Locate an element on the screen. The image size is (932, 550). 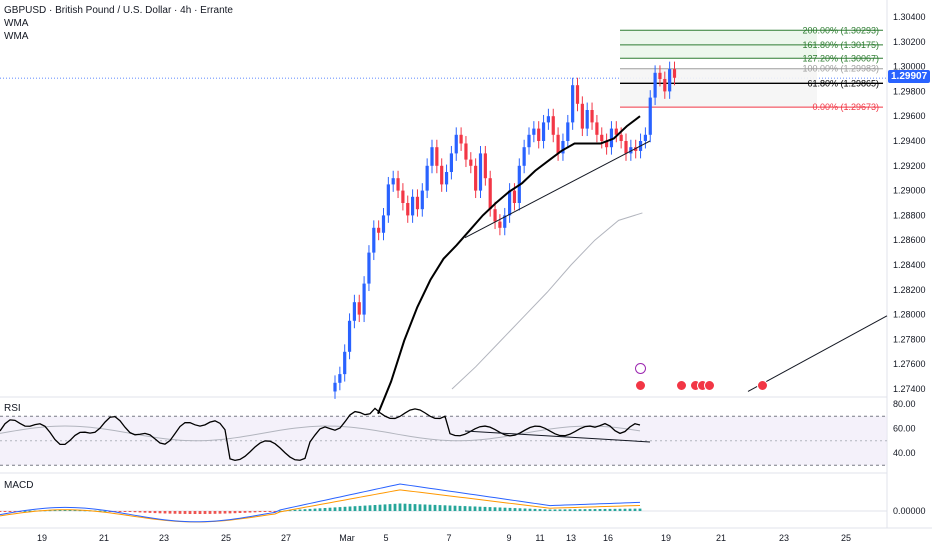
price-tick-label: 1.28200 is located at coordinates (909, 290).